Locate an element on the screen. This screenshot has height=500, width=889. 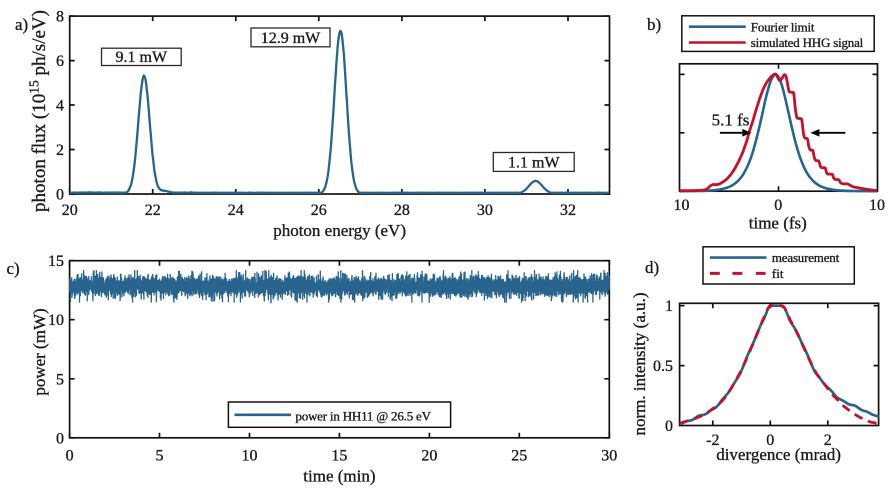
svg-text: norm. intensity (a.u.) is located at coordinates (639, 363).